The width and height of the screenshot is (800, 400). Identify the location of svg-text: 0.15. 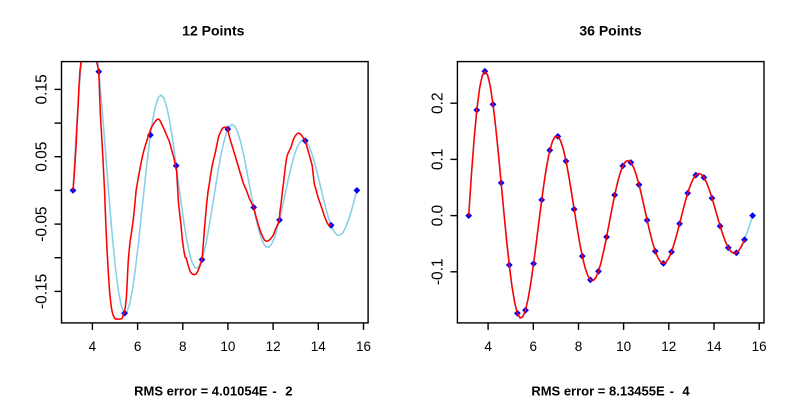
(42, 89).